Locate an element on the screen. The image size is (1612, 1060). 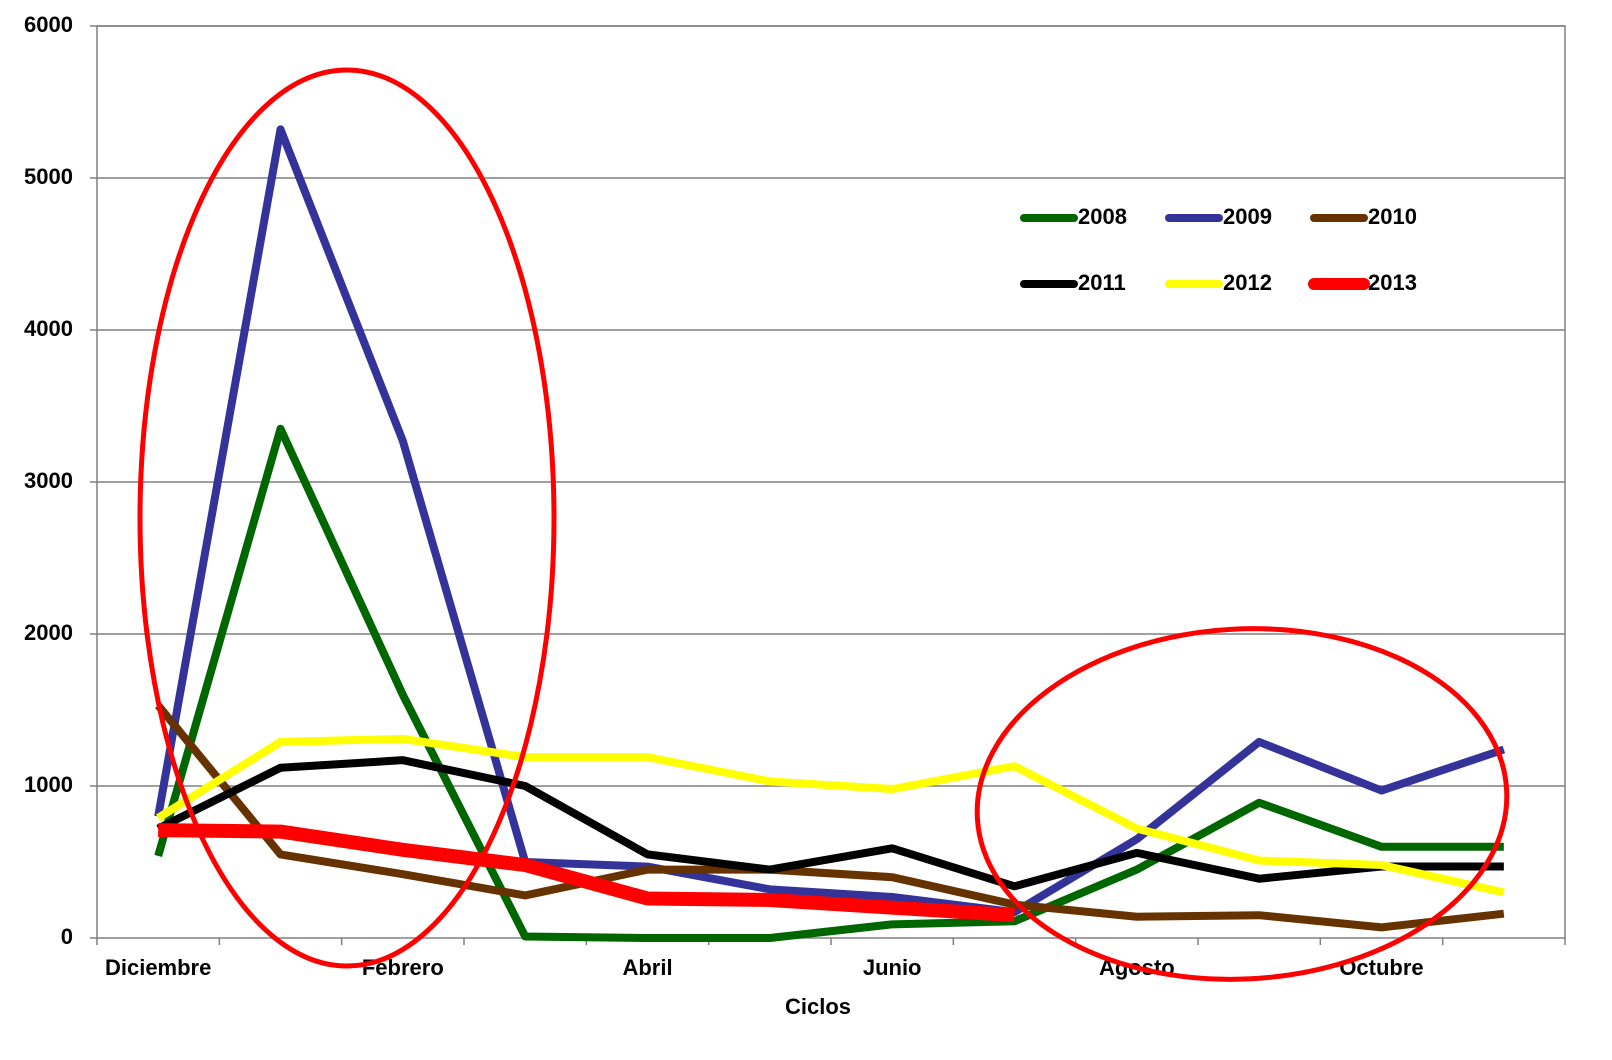
x-tick-label: Abril is located at coordinates (647, 967).